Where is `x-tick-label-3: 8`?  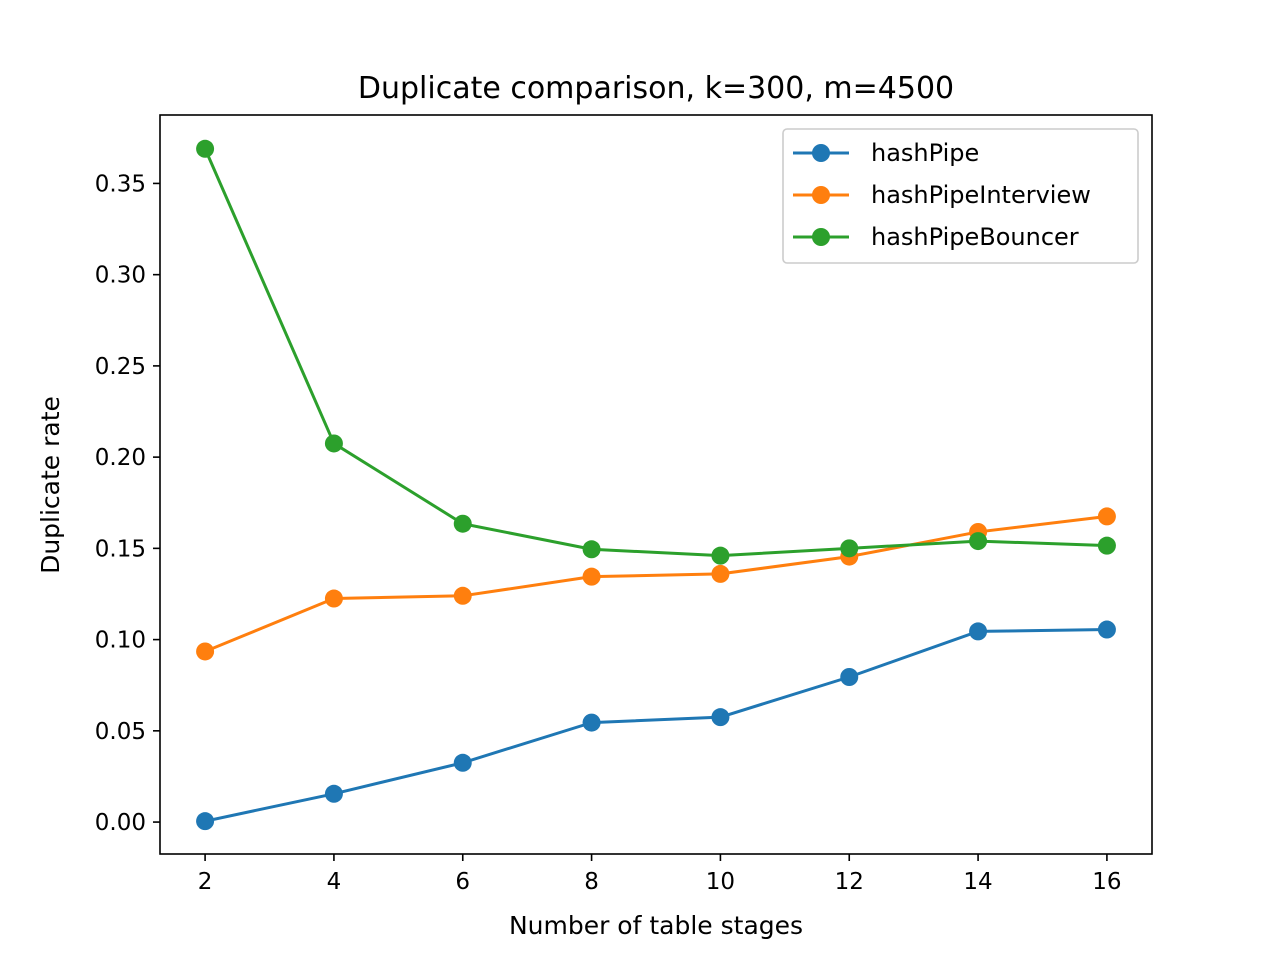 x-tick-label-3: 8 is located at coordinates (591, 882).